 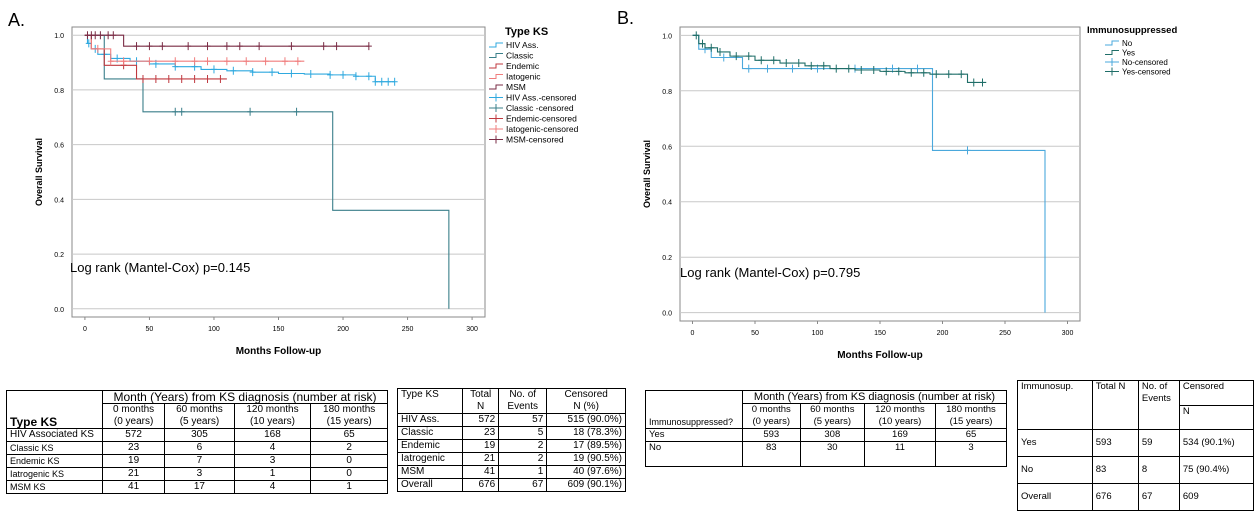 What do you see at coordinates (971, 409) in the screenshot?
I see `table-b-col-3-l1: 180 months` at bounding box center [971, 409].